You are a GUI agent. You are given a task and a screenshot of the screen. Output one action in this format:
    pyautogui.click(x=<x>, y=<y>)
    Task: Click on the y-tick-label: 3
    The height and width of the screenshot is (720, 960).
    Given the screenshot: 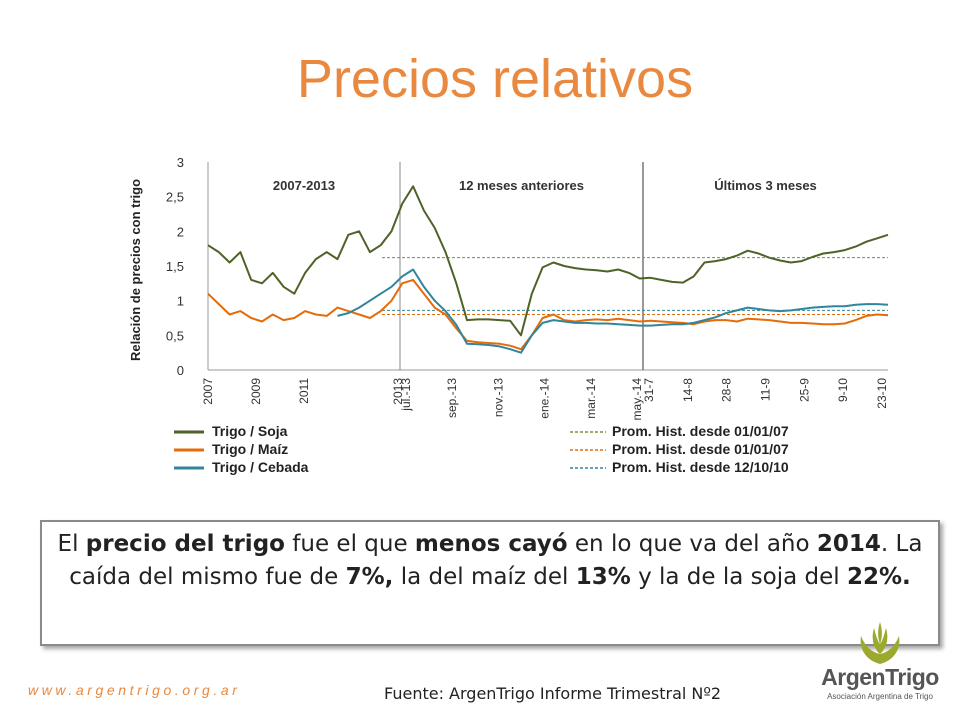 What is the action you would take?
    pyautogui.click(x=180, y=162)
    